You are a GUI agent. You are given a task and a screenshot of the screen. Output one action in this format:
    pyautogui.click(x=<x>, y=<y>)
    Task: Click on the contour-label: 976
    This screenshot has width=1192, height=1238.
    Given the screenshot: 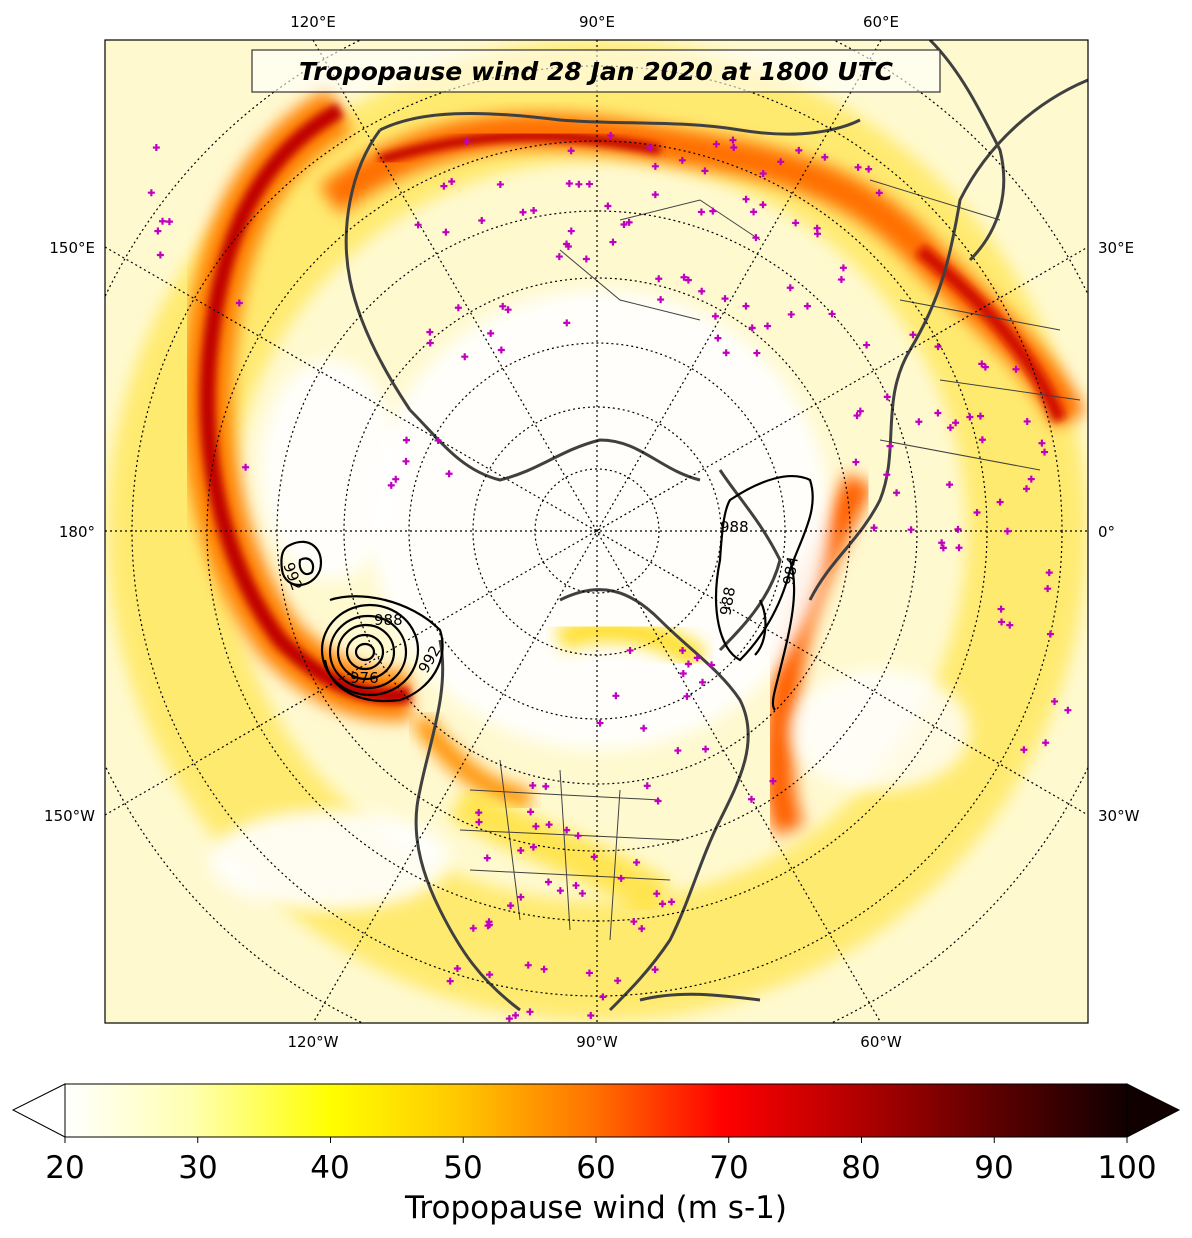 What is the action you would take?
    pyautogui.click(x=364, y=678)
    